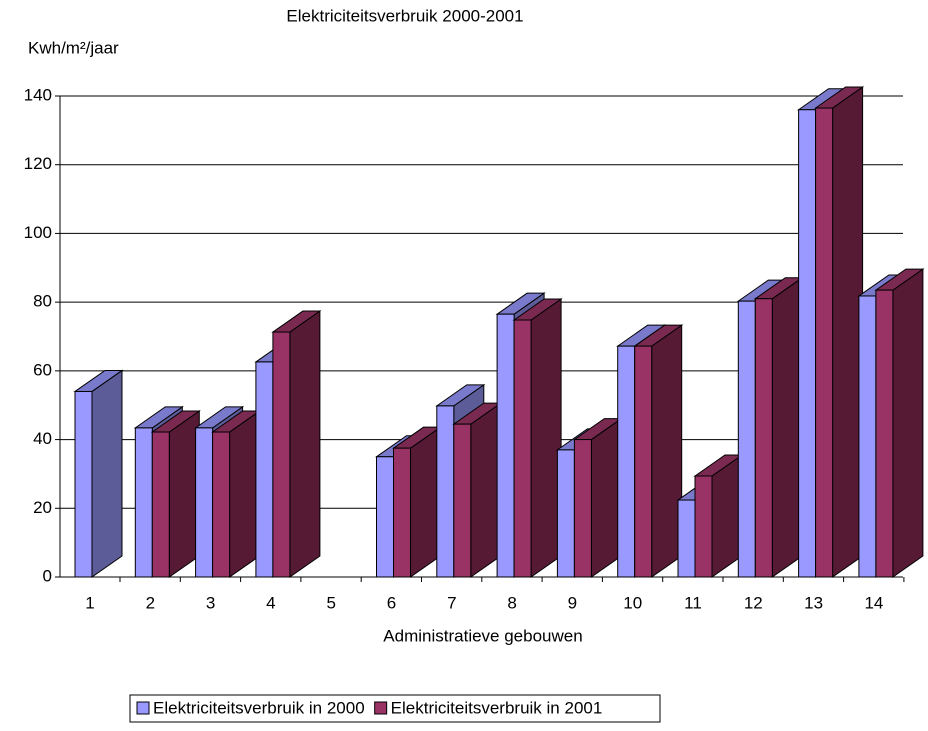  What do you see at coordinates (753, 602) in the screenshot?
I see `x-tick-label: 12` at bounding box center [753, 602].